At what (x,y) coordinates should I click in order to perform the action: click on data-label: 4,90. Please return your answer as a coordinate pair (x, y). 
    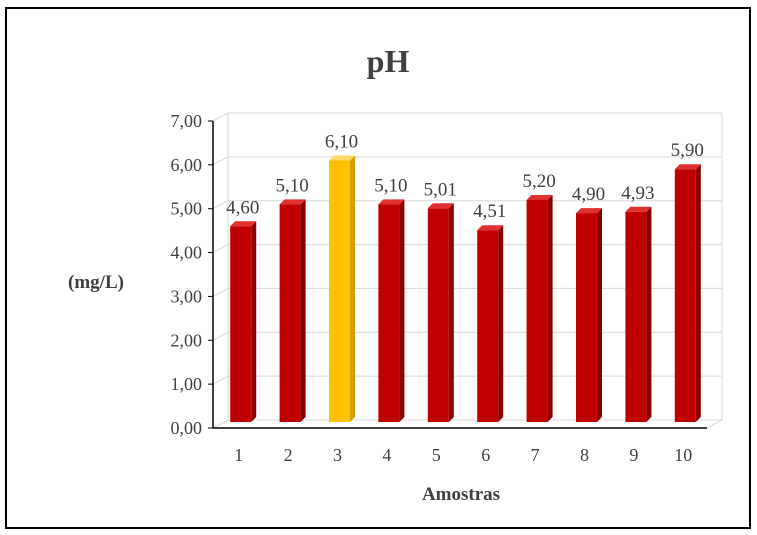
    Looking at the image, I should click on (588, 194).